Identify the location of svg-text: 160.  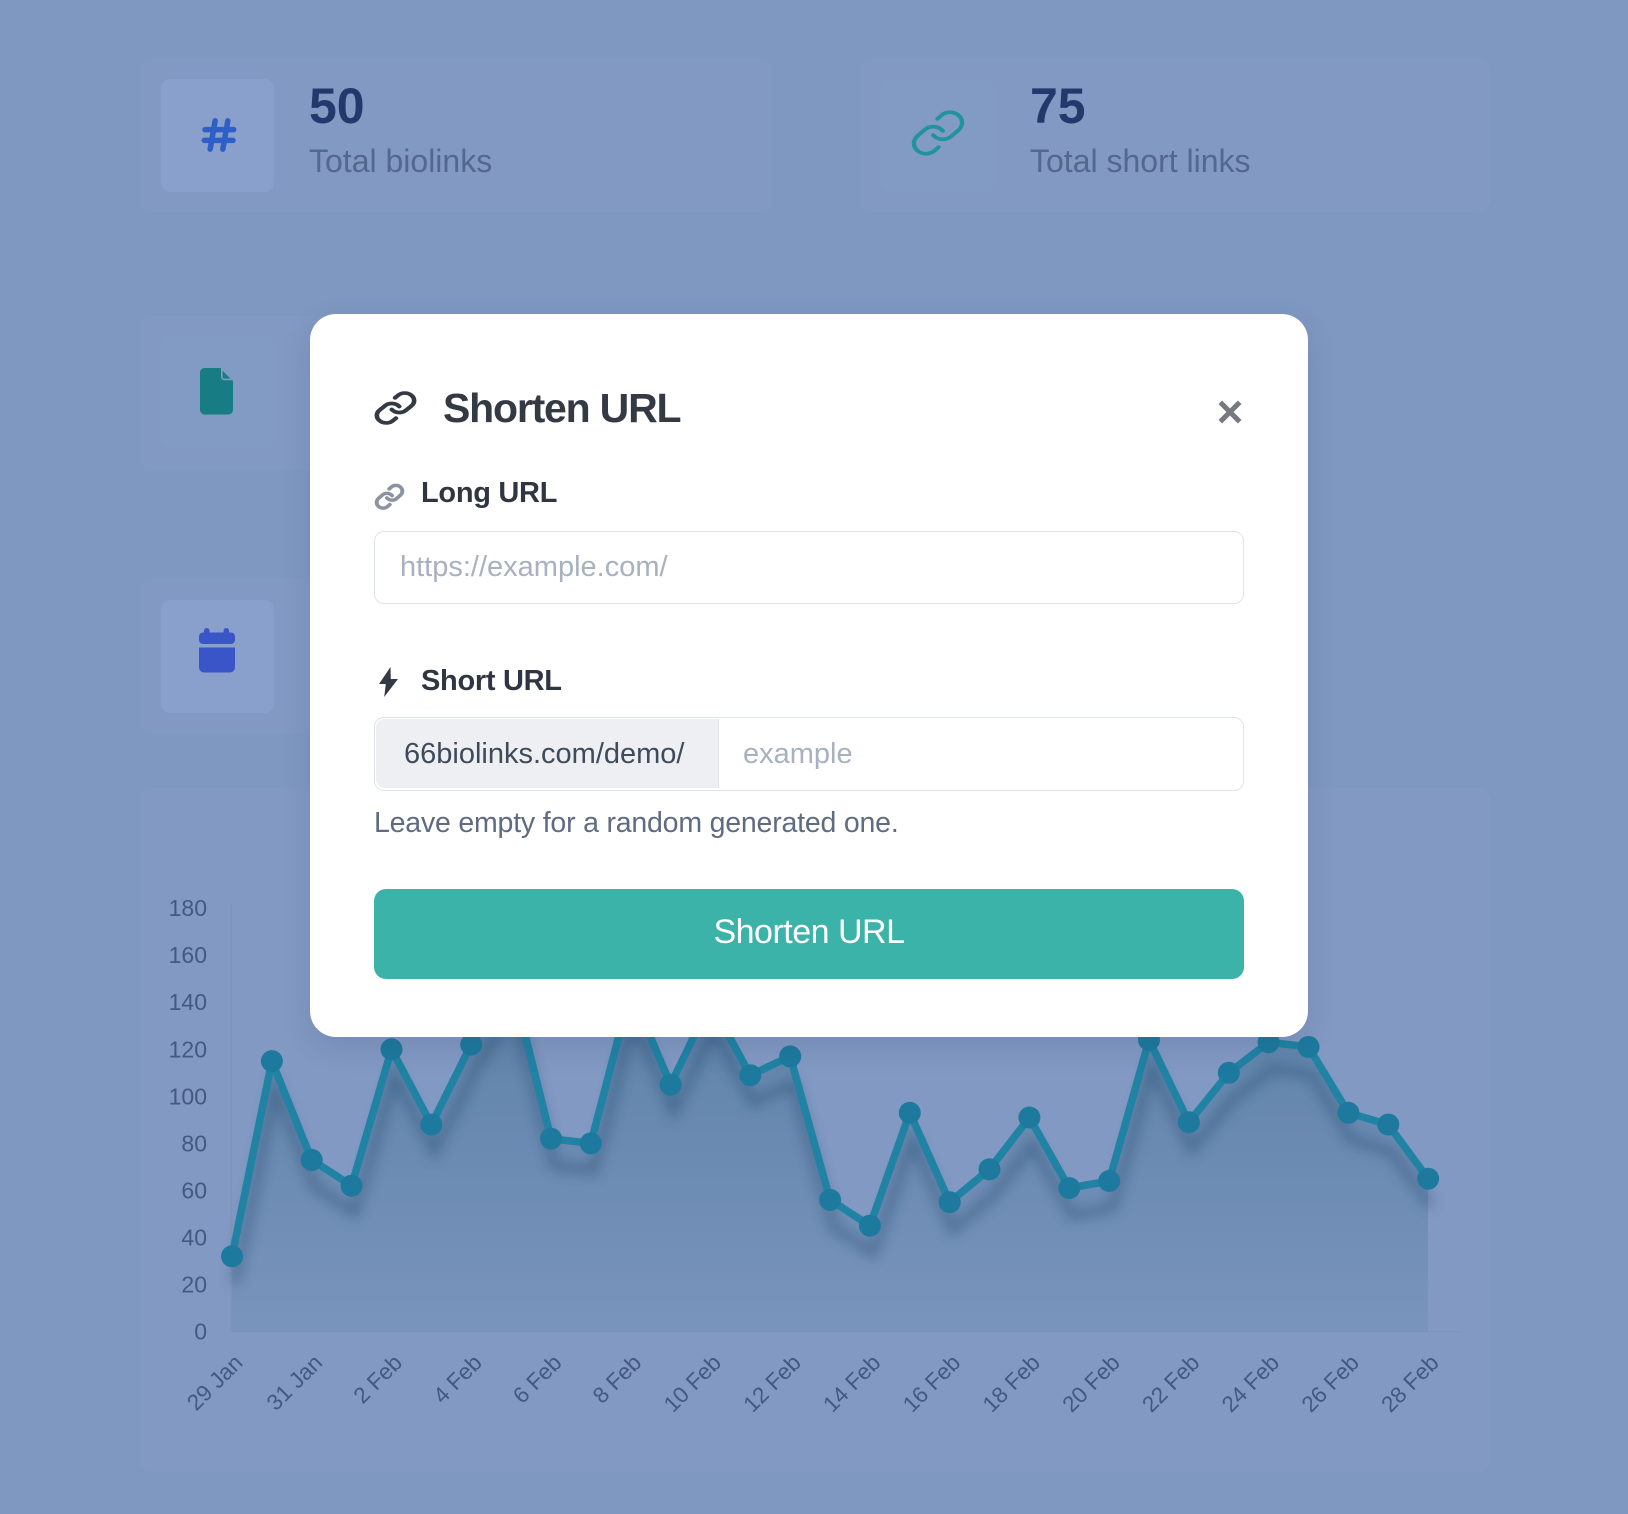
(188, 955).